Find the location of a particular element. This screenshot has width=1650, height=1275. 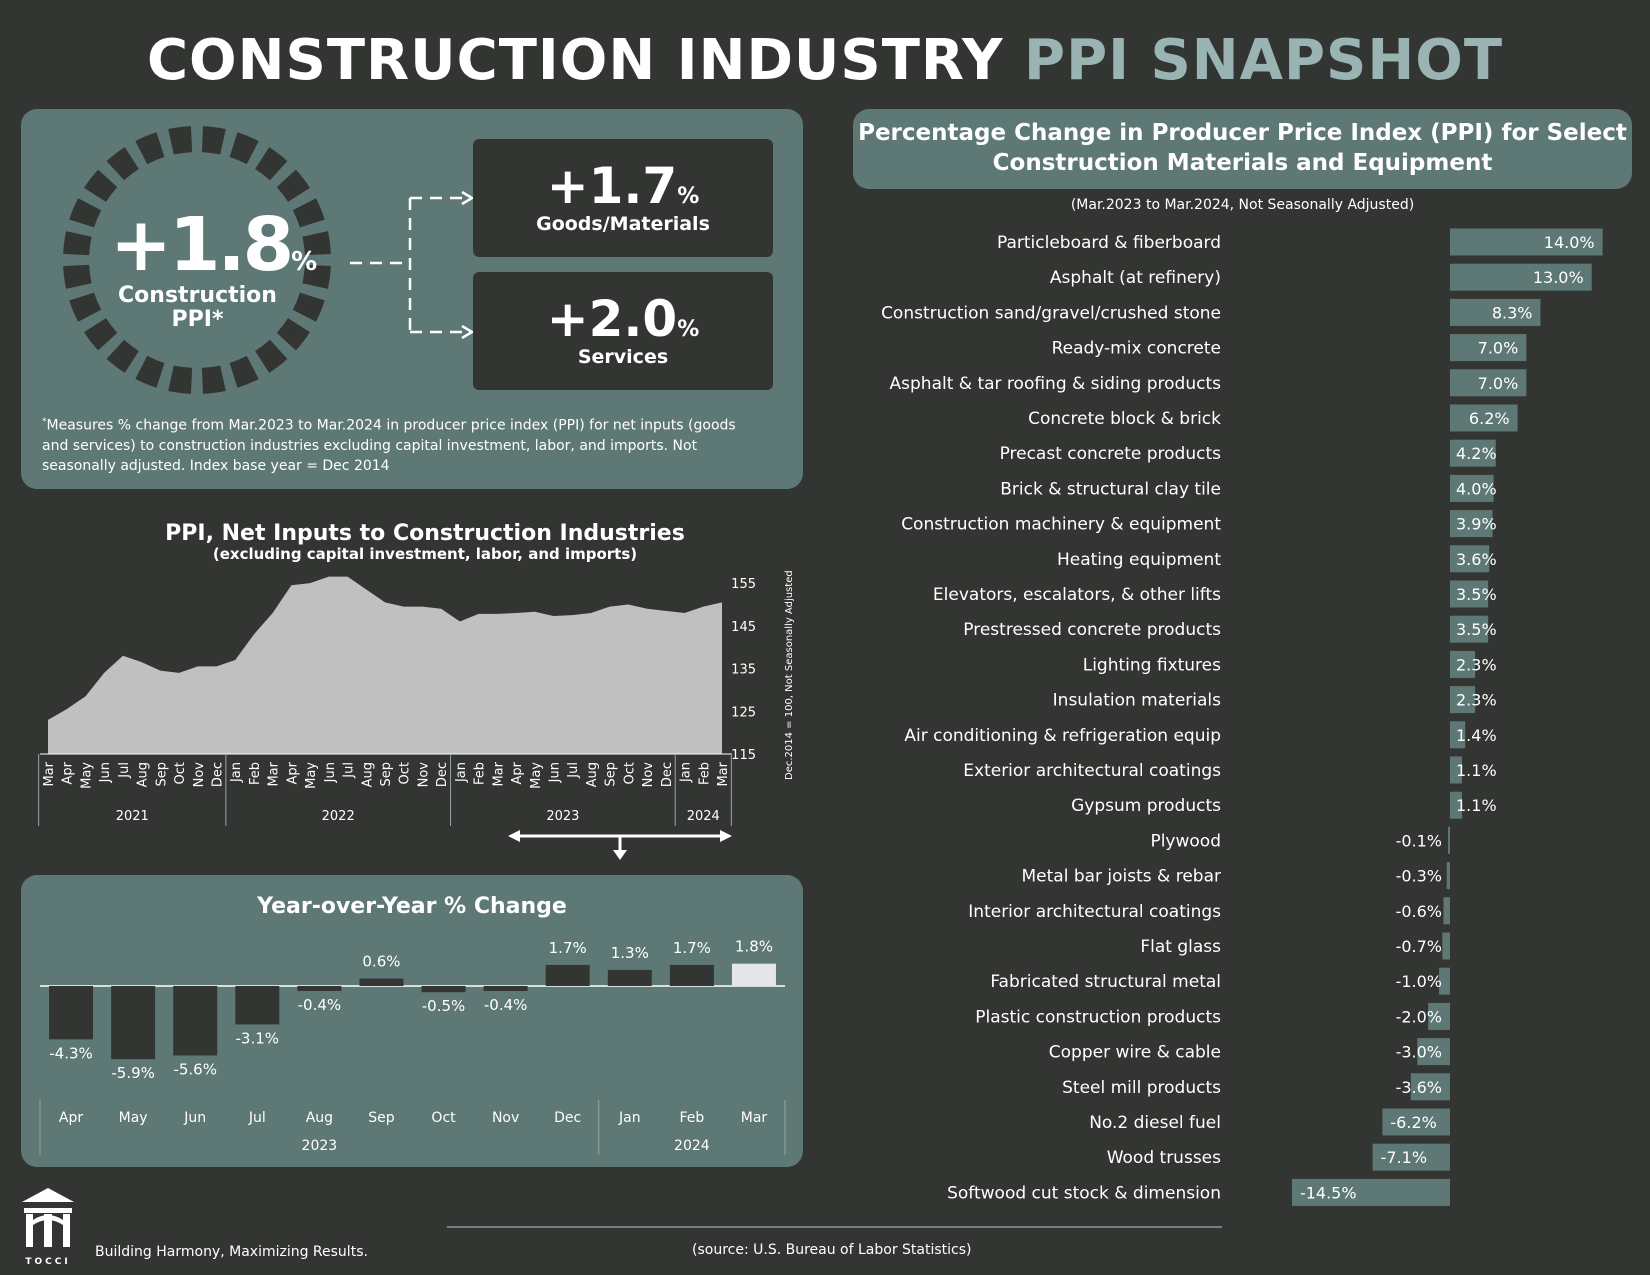

material-label: Metal bar joists & rebar is located at coordinates (1121, 877).